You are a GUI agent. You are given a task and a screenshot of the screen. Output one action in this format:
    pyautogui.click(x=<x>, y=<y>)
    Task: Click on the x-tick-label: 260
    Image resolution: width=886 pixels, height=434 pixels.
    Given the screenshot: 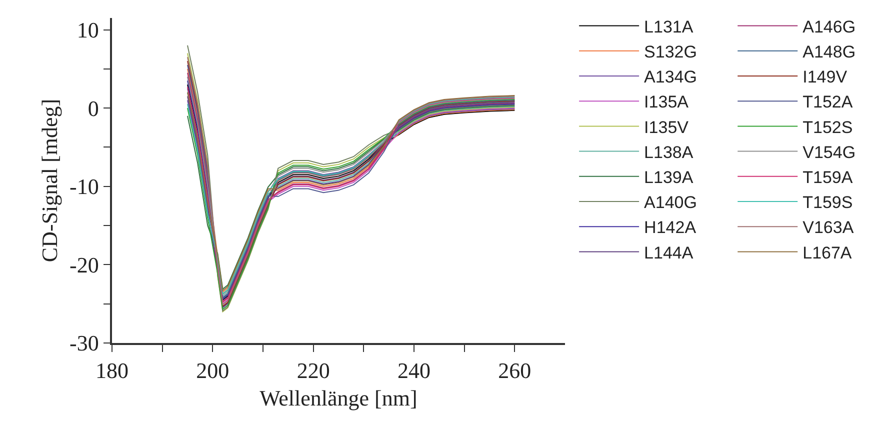 What is the action you would take?
    pyautogui.click(x=515, y=371)
    